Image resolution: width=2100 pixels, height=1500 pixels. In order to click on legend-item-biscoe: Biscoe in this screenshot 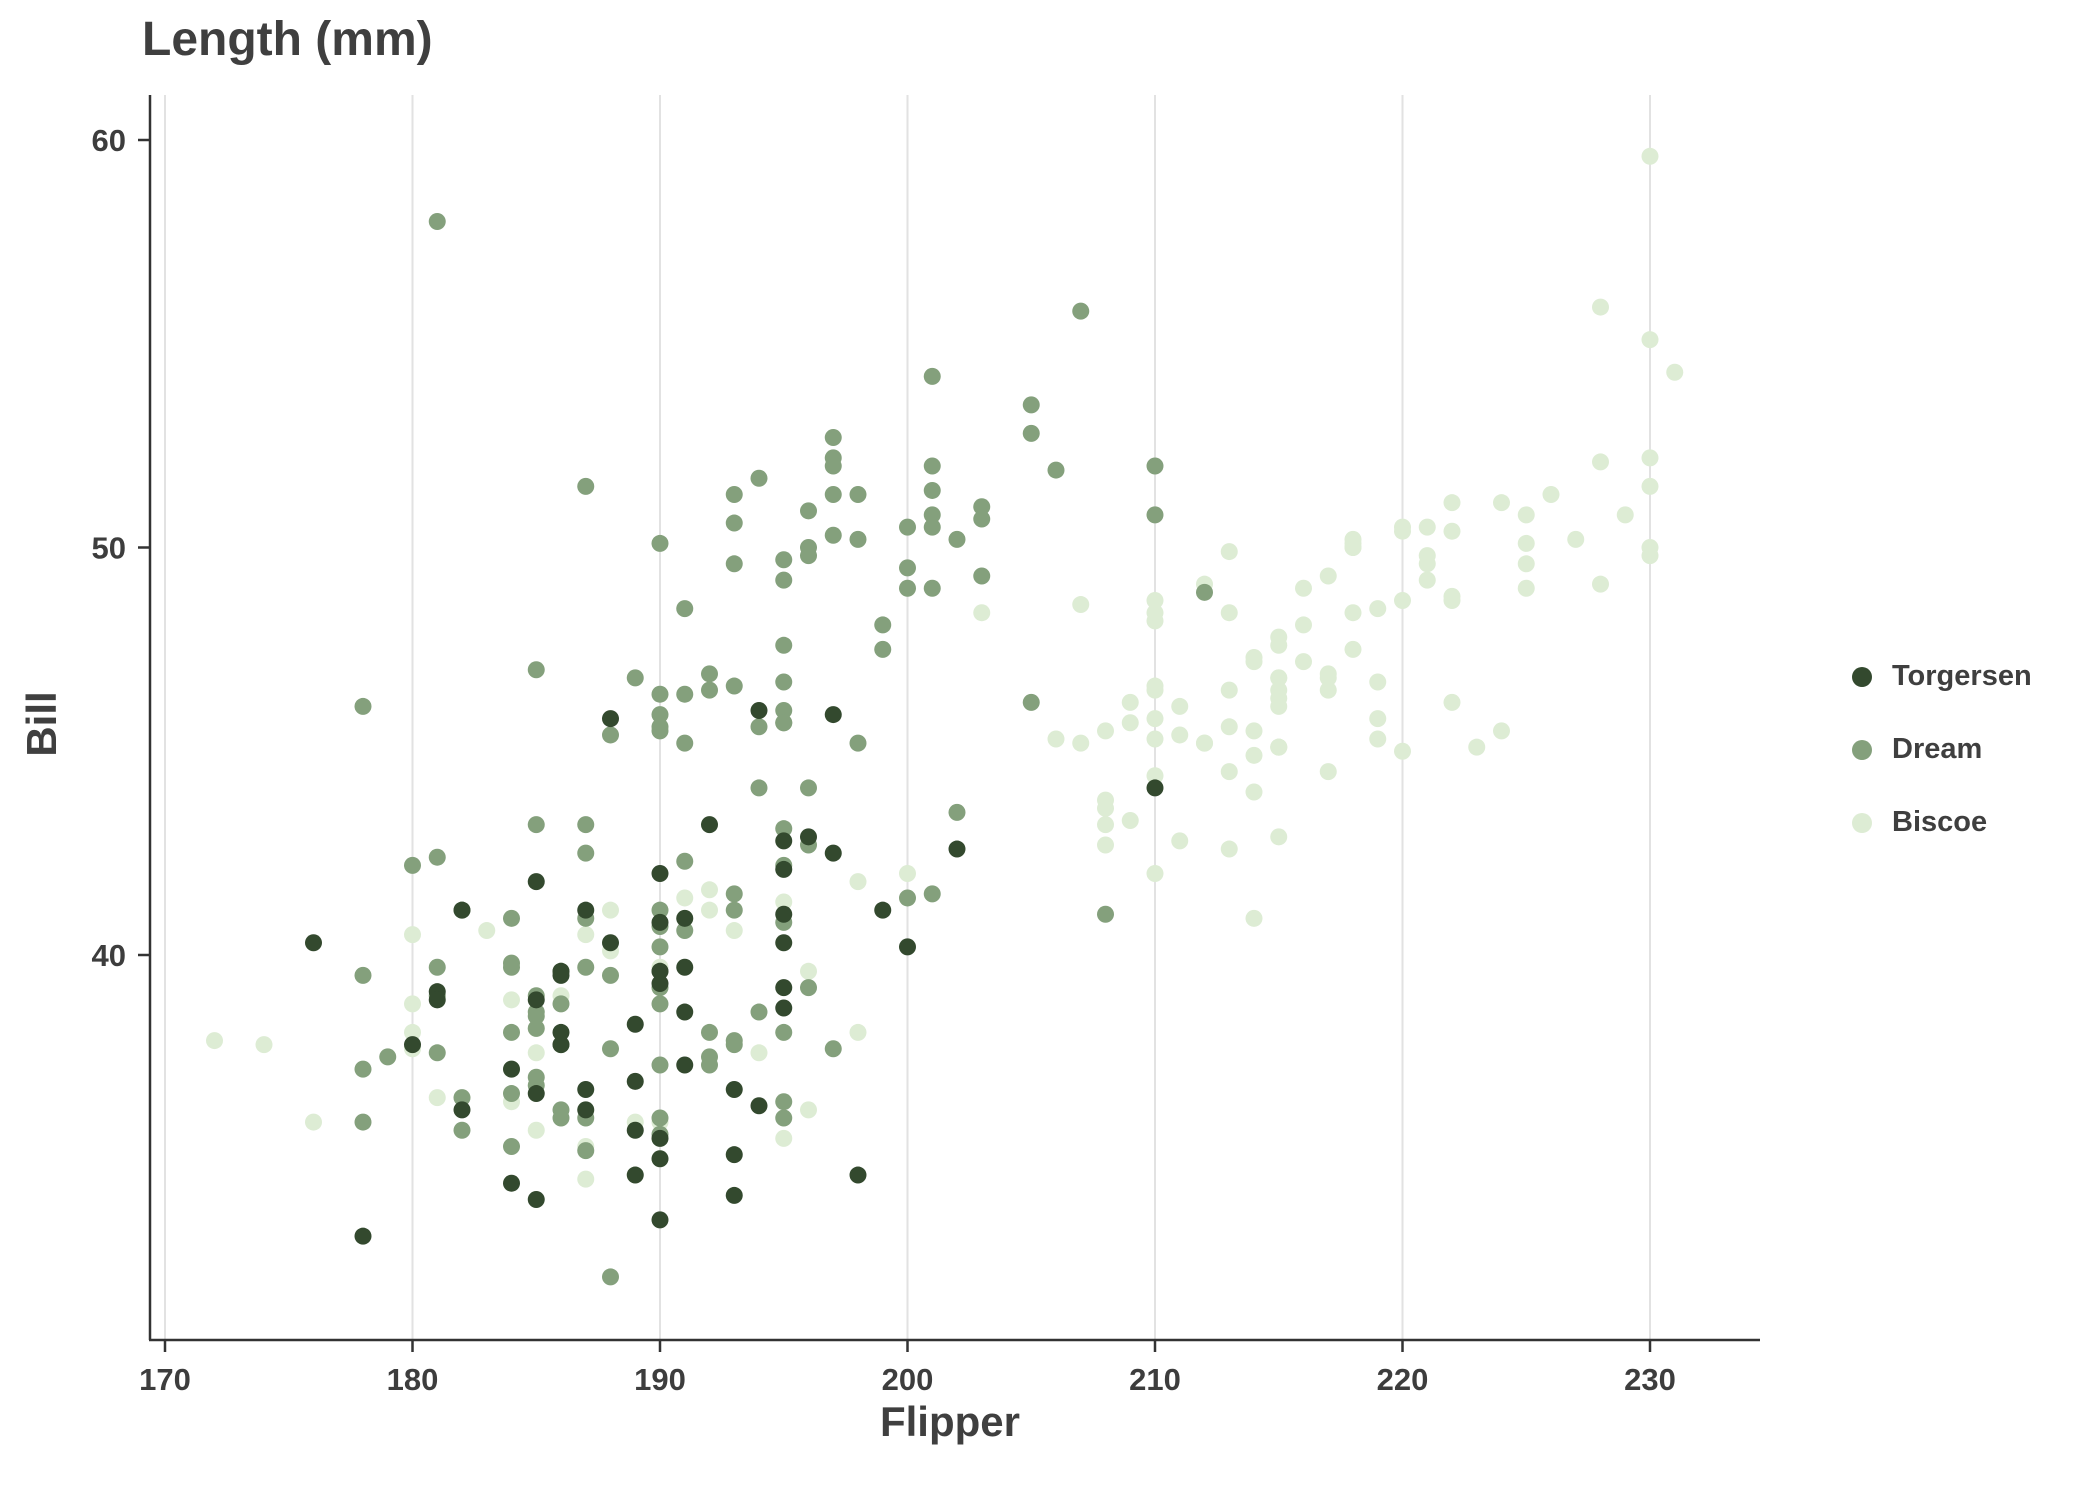, I will do `click(1942, 822)`.